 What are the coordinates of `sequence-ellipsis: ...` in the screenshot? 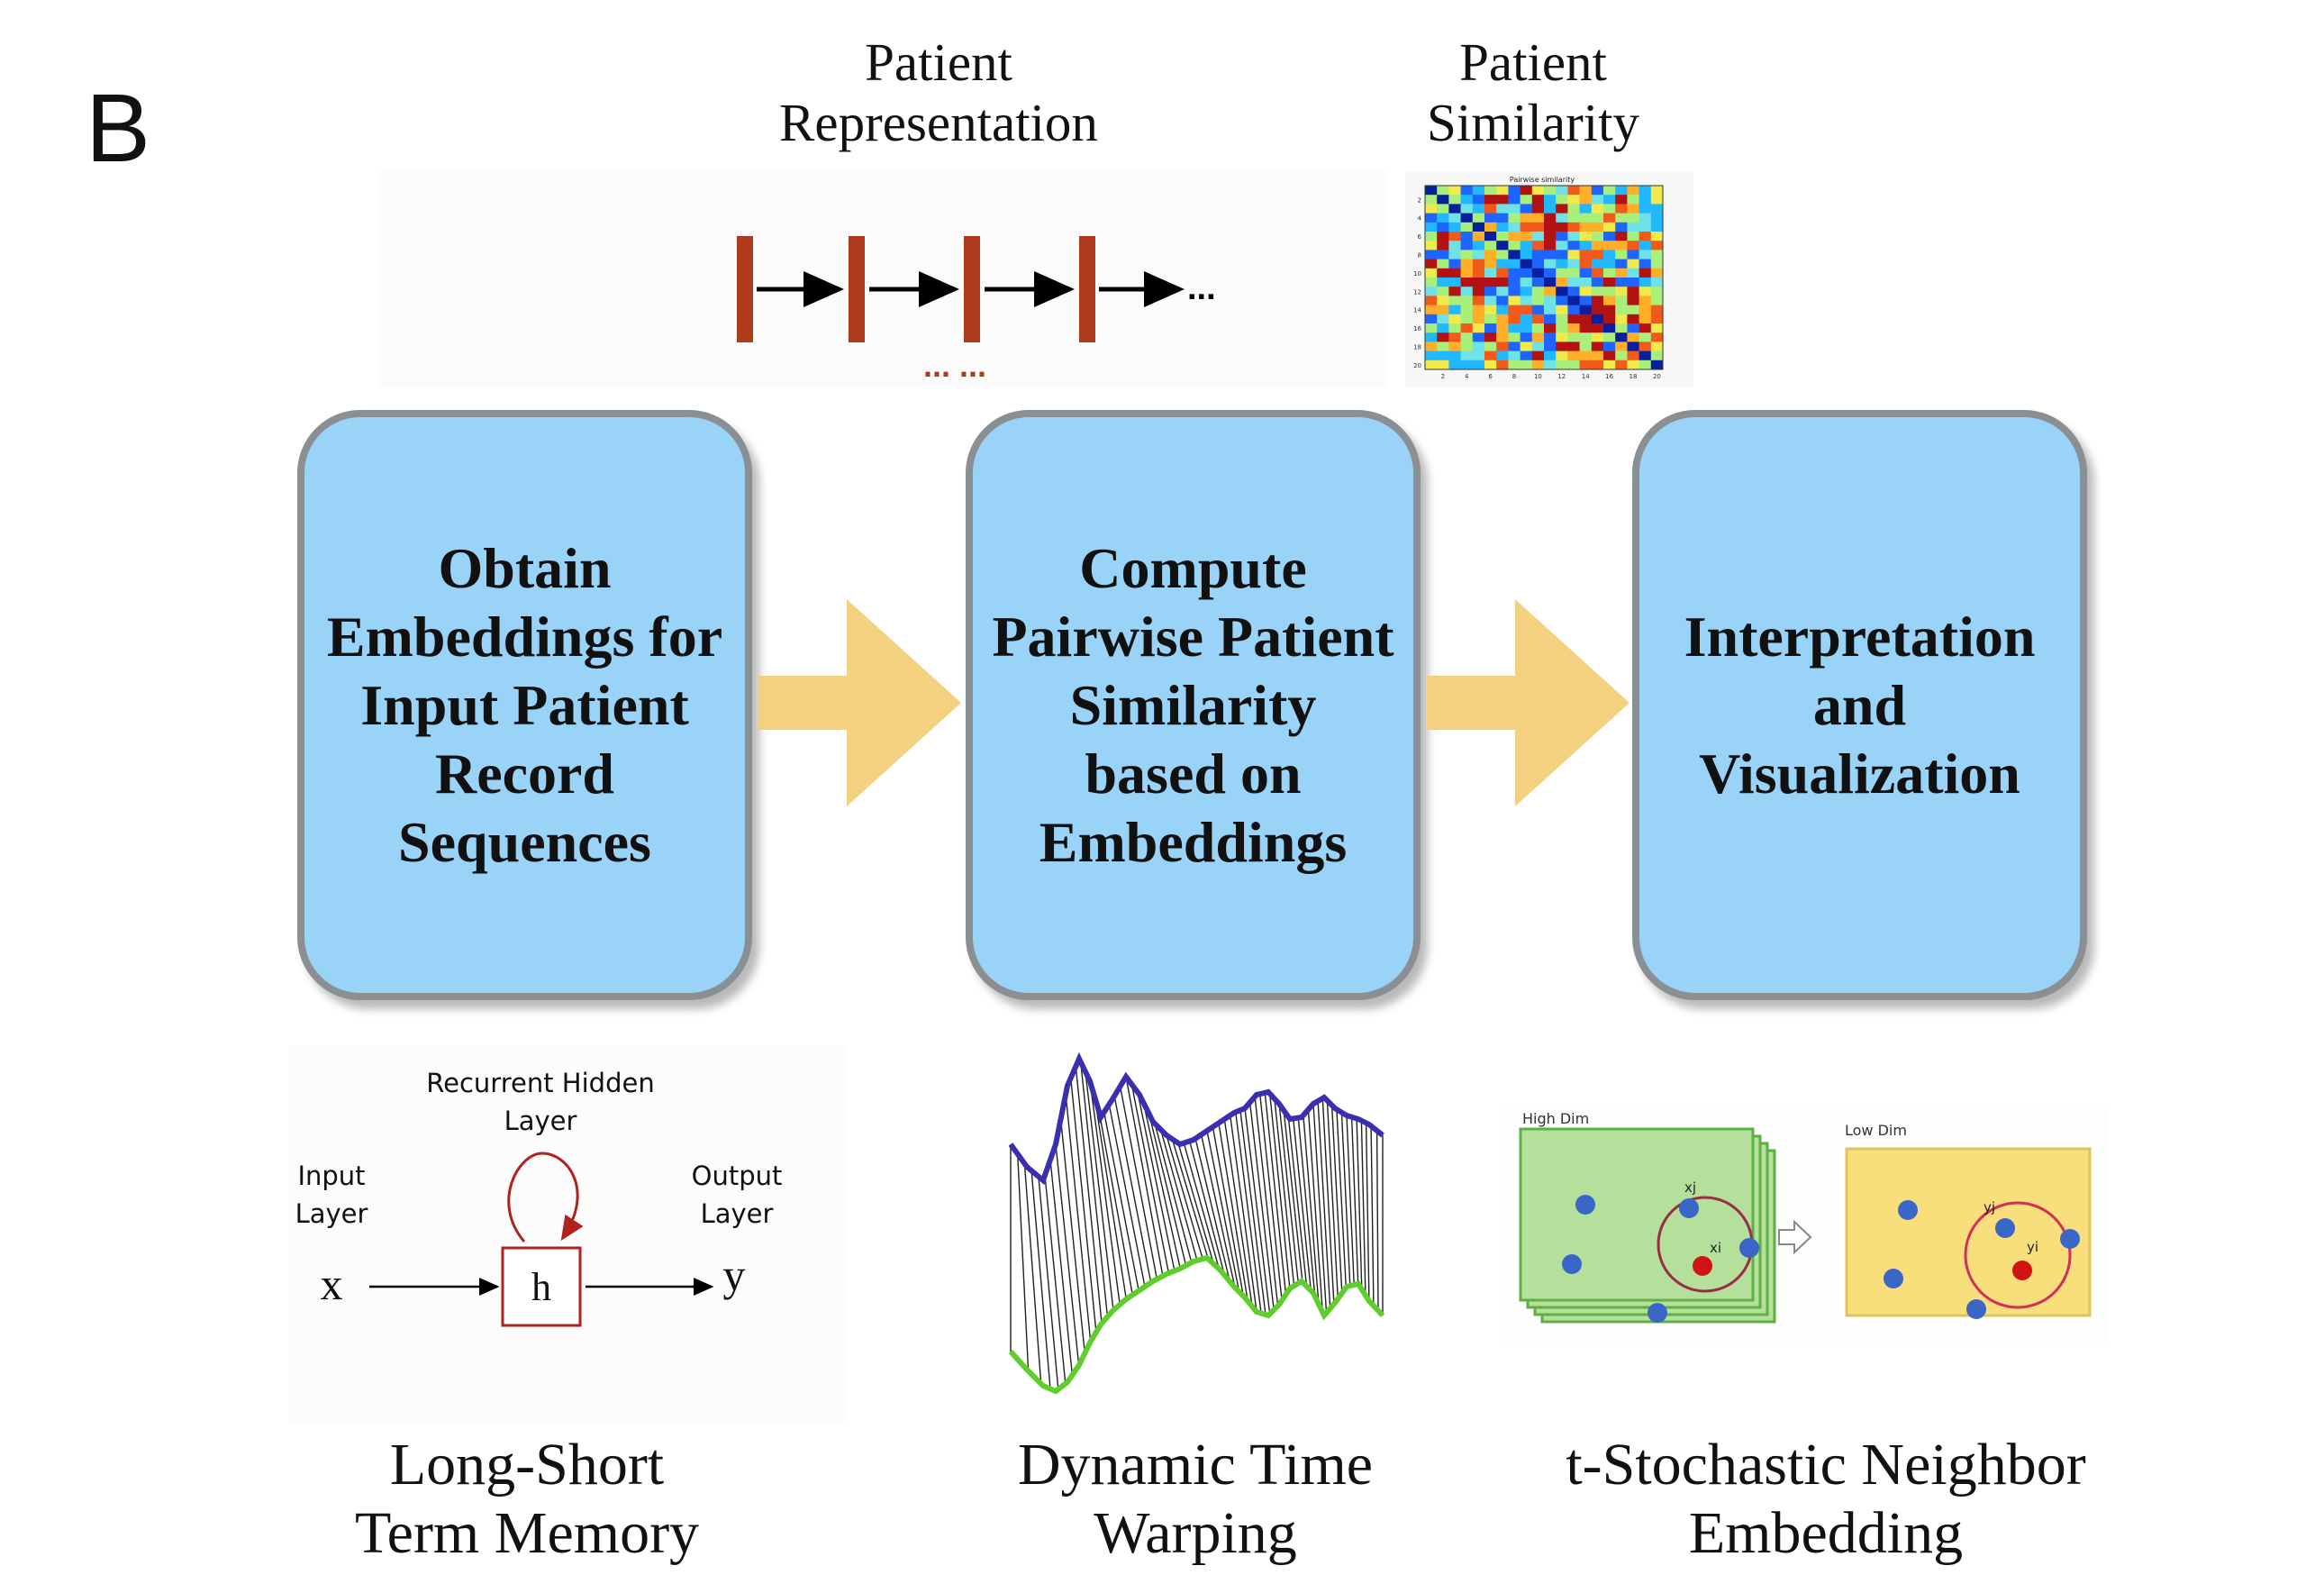 It's located at (1201, 288).